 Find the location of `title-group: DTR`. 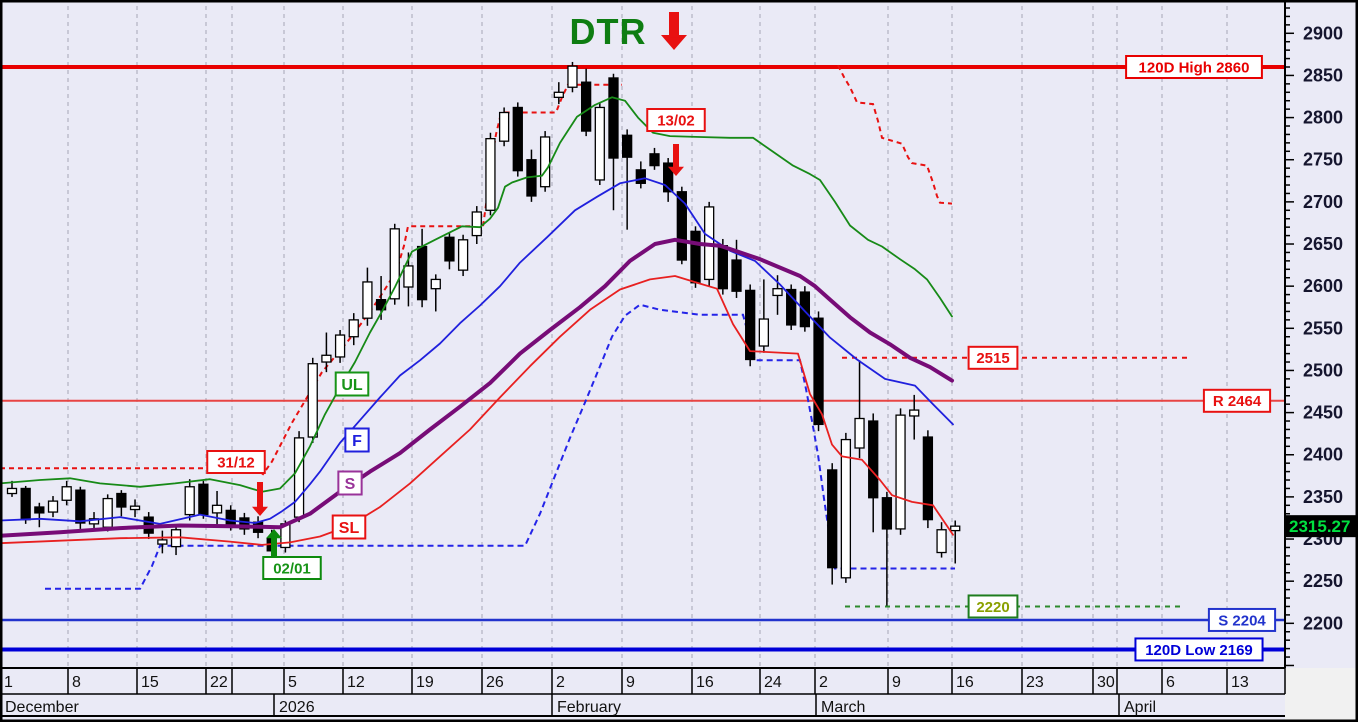

title-group: DTR is located at coordinates (628, 31).